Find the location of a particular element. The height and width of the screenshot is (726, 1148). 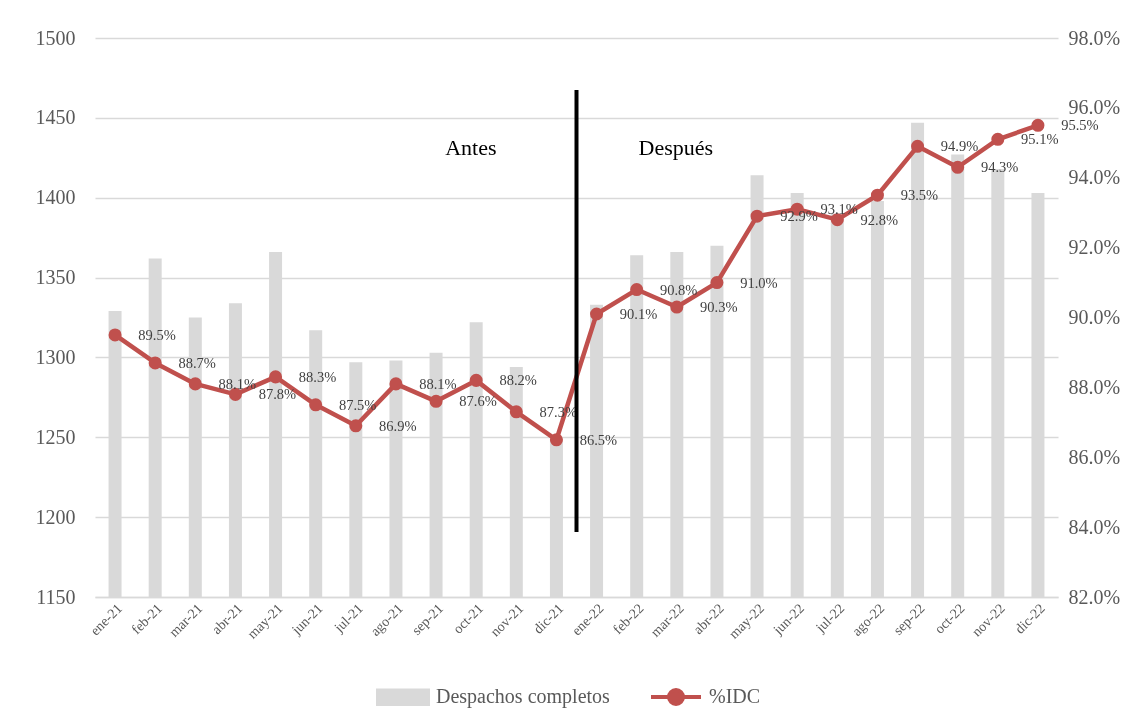

data-label: 94.3% is located at coordinates (999, 167).